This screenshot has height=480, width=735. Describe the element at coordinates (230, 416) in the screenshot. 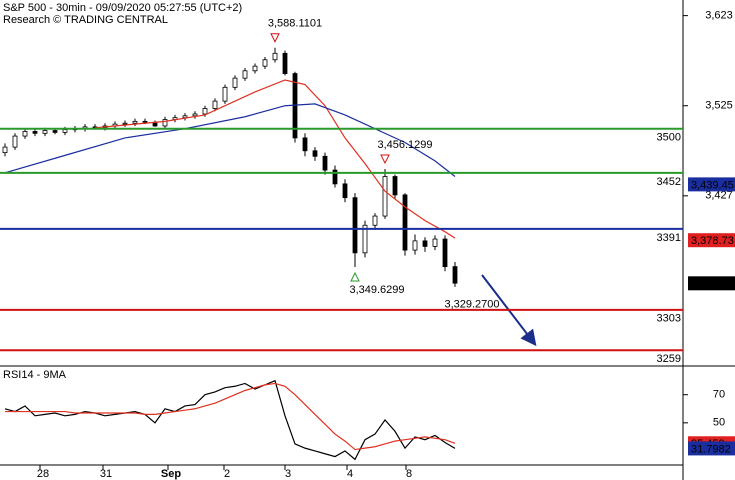

I see `rsi-line` at that location.